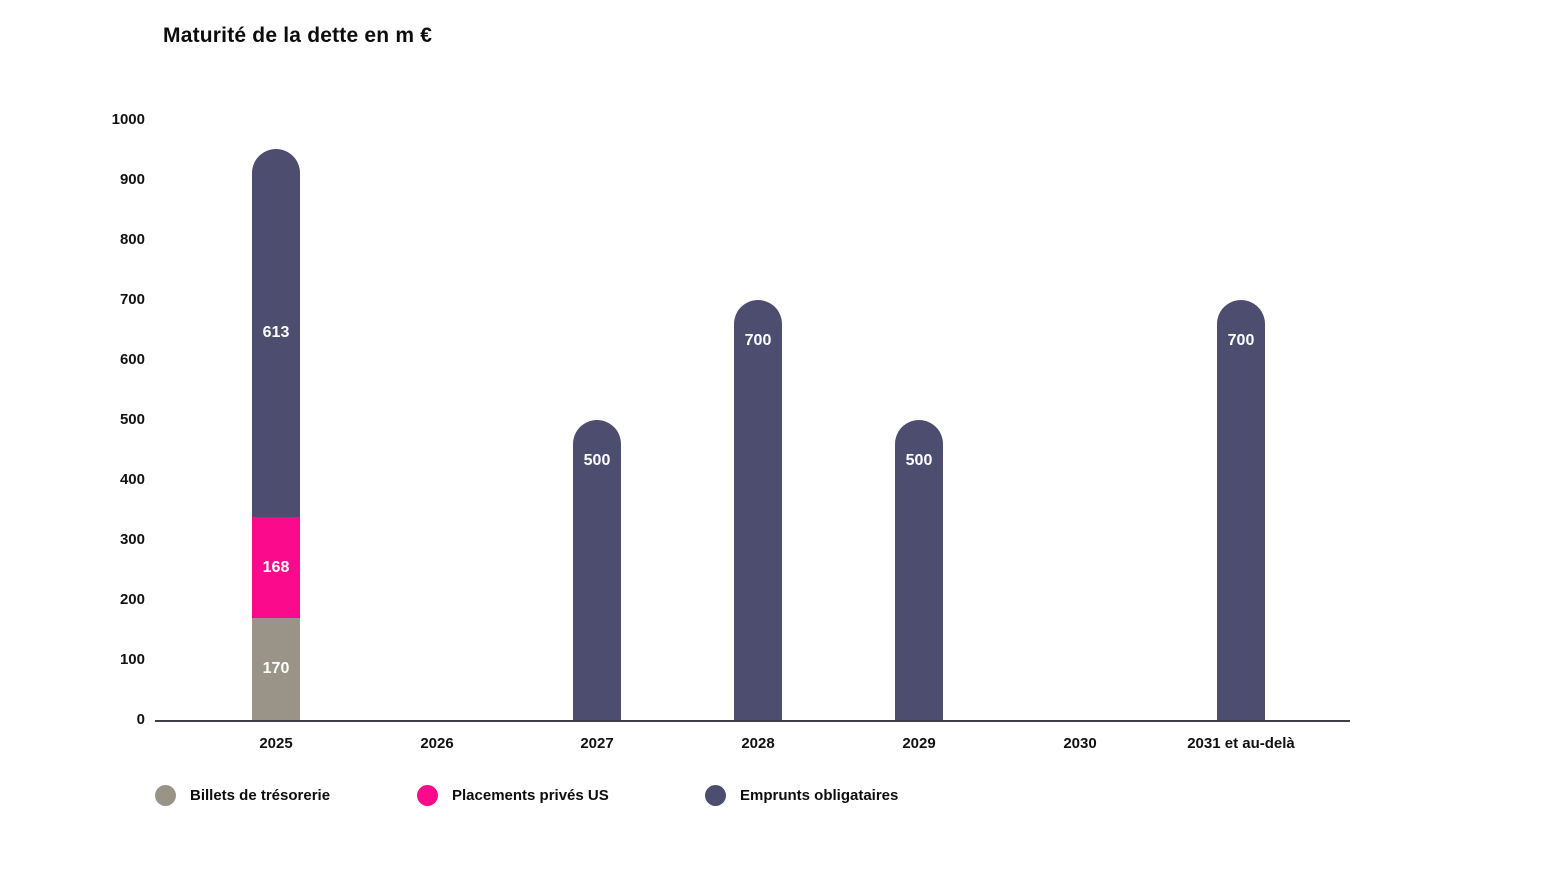 The width and height of the screenshot is (1560, 874). Describe the element at coordinates (260, 795) in the screenshot. I see `legend-label: Billets de trésorerie` at that location.